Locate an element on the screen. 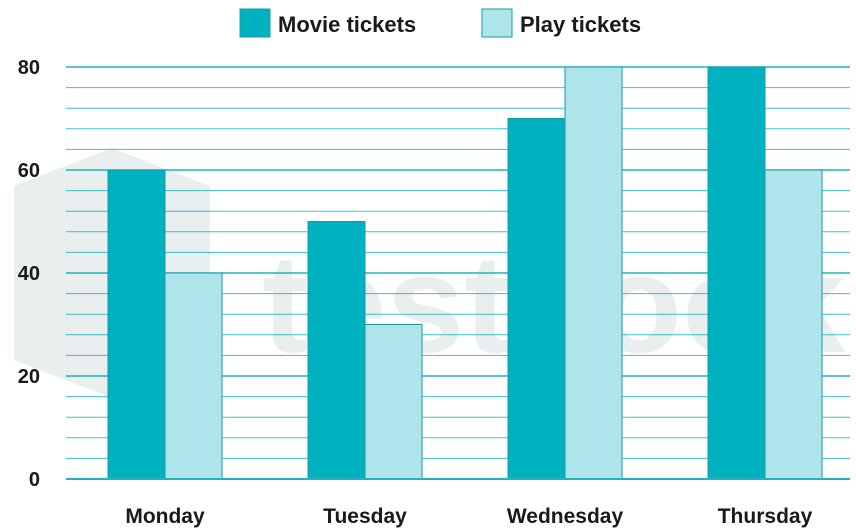 The height and width of the screenshot is (532, 856). x-tick-label: Wednesday is located at coordinates (565, 516).